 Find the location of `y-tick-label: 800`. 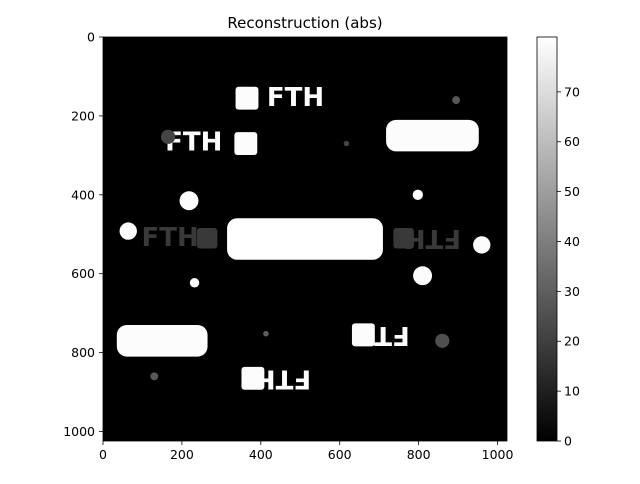

y-tick-label: 800 is located at coordinates (83, 352).